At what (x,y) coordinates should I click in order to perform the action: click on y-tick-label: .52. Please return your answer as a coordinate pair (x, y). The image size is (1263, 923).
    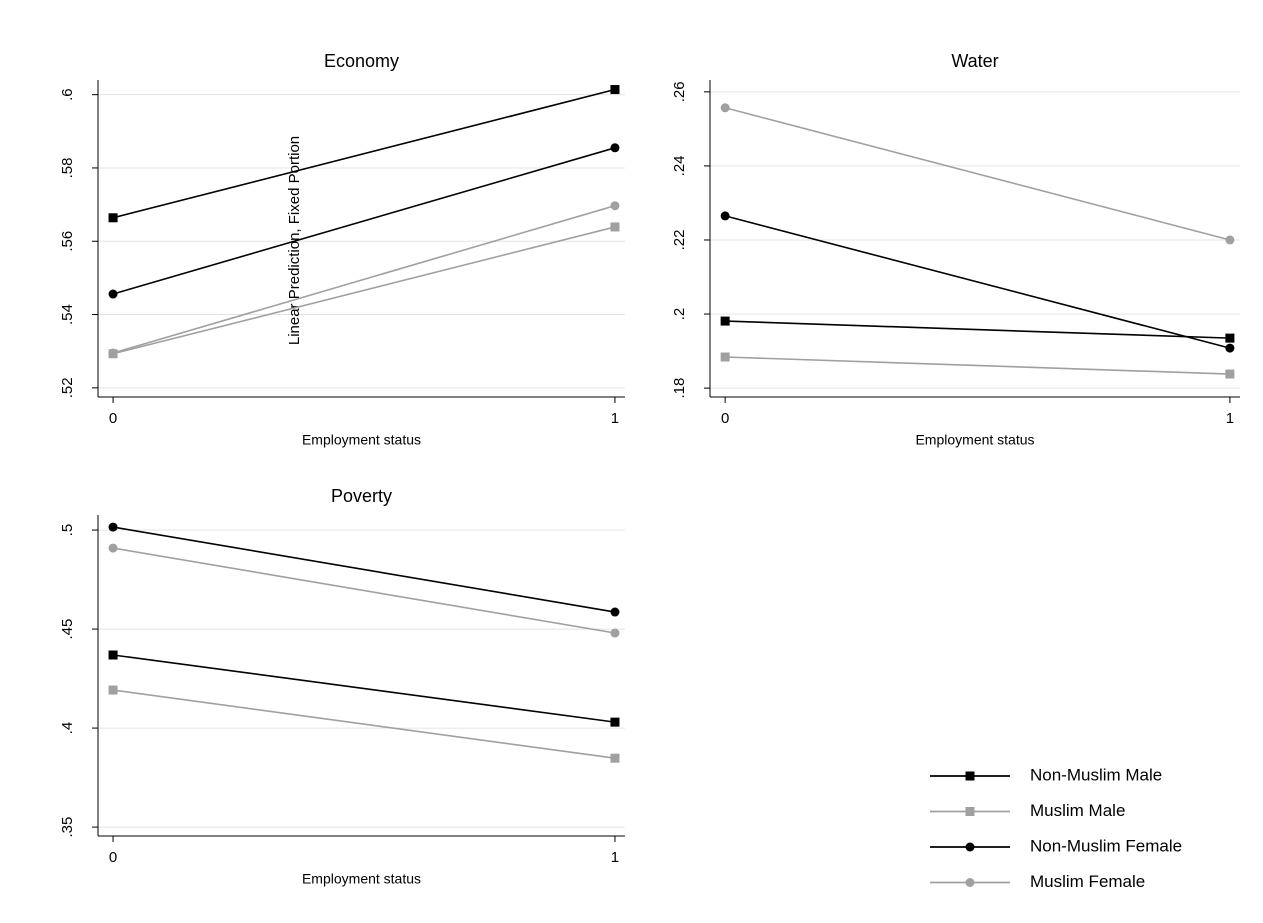
    Looking at the image, I should click on (67, 387).